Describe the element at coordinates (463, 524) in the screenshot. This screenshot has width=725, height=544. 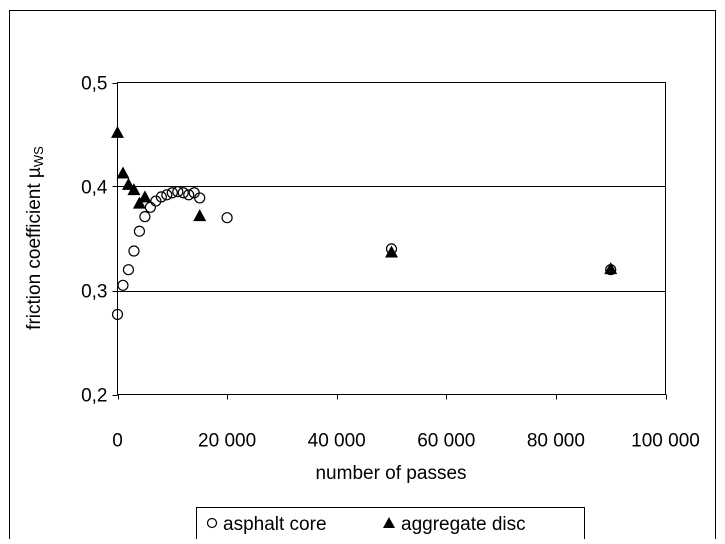
I see `legend-label-aggregate-disc: aggregate disc` at that location.